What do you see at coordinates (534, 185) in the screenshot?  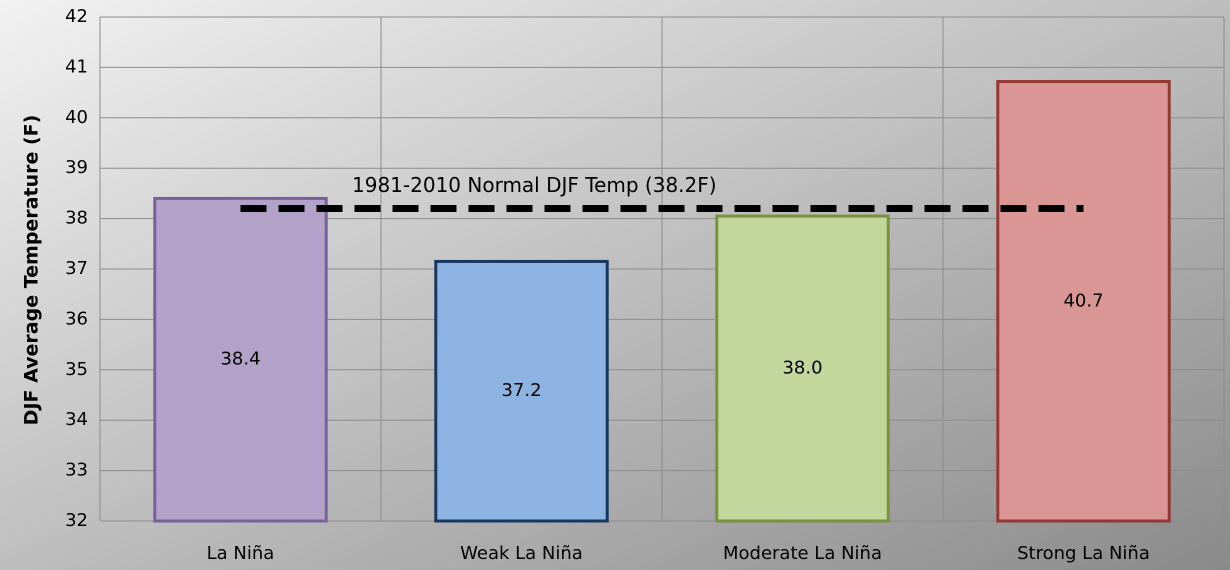 I see `reference-label: 1981-2010 Normal DJF Temp (38.2F)` at bounding box center [534, 185].